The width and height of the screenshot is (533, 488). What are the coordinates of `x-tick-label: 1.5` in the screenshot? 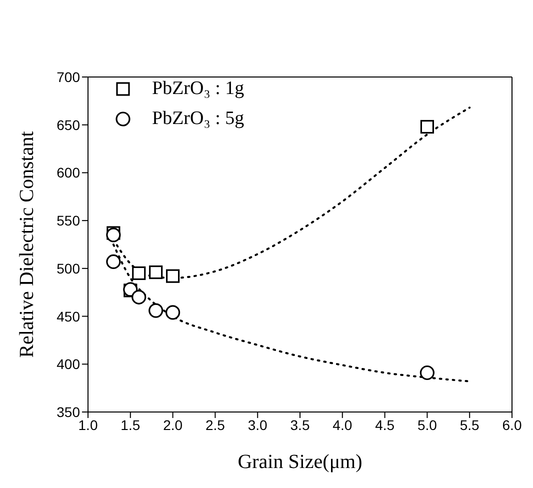 It's located at (130, 424).